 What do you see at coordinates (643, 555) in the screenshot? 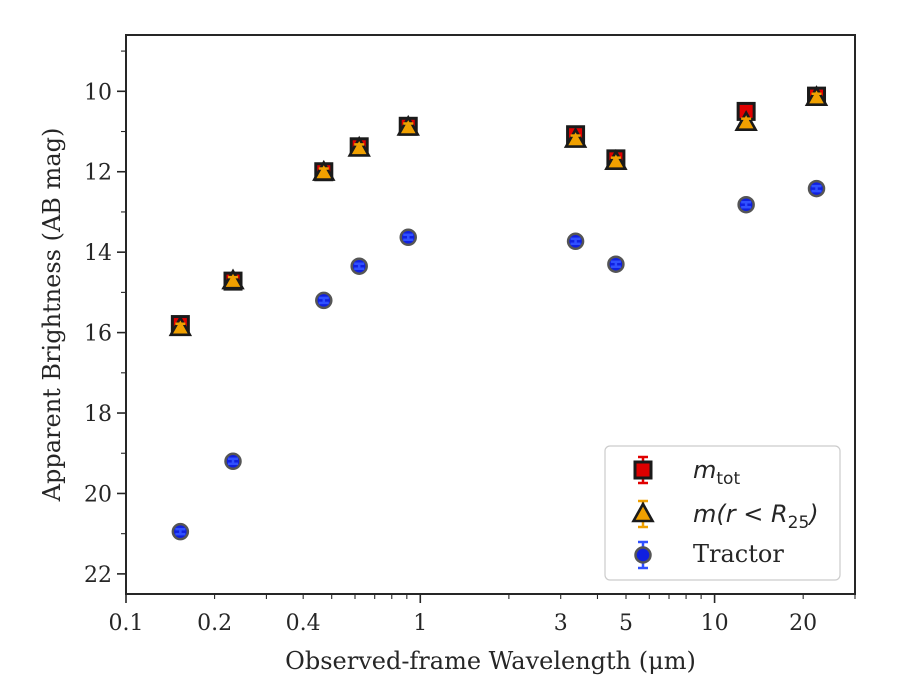
I see `legend-marker-tractor` at bounding box center [643, 555].